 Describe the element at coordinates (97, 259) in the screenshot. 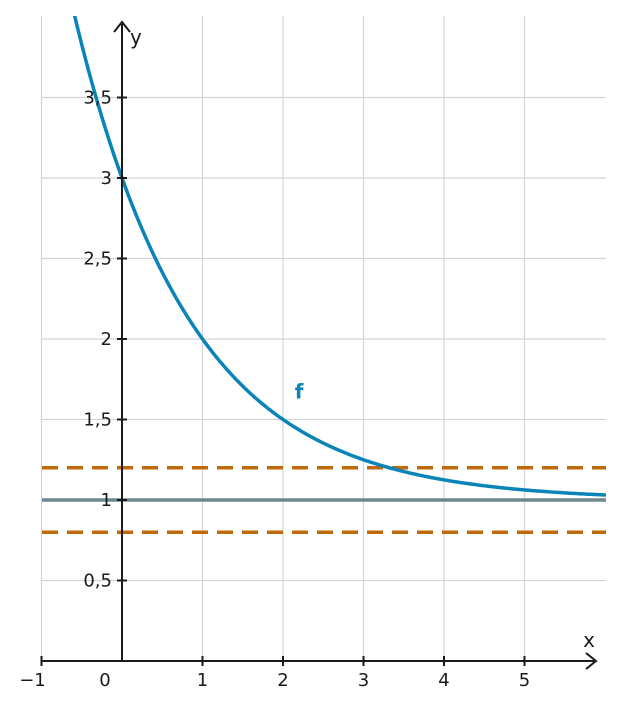

I see `y-tick-label: 2,5` at that location.